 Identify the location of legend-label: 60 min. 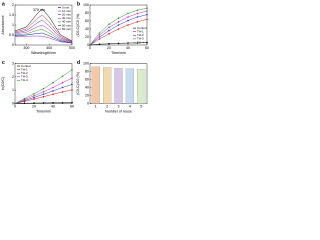
(66, 29).